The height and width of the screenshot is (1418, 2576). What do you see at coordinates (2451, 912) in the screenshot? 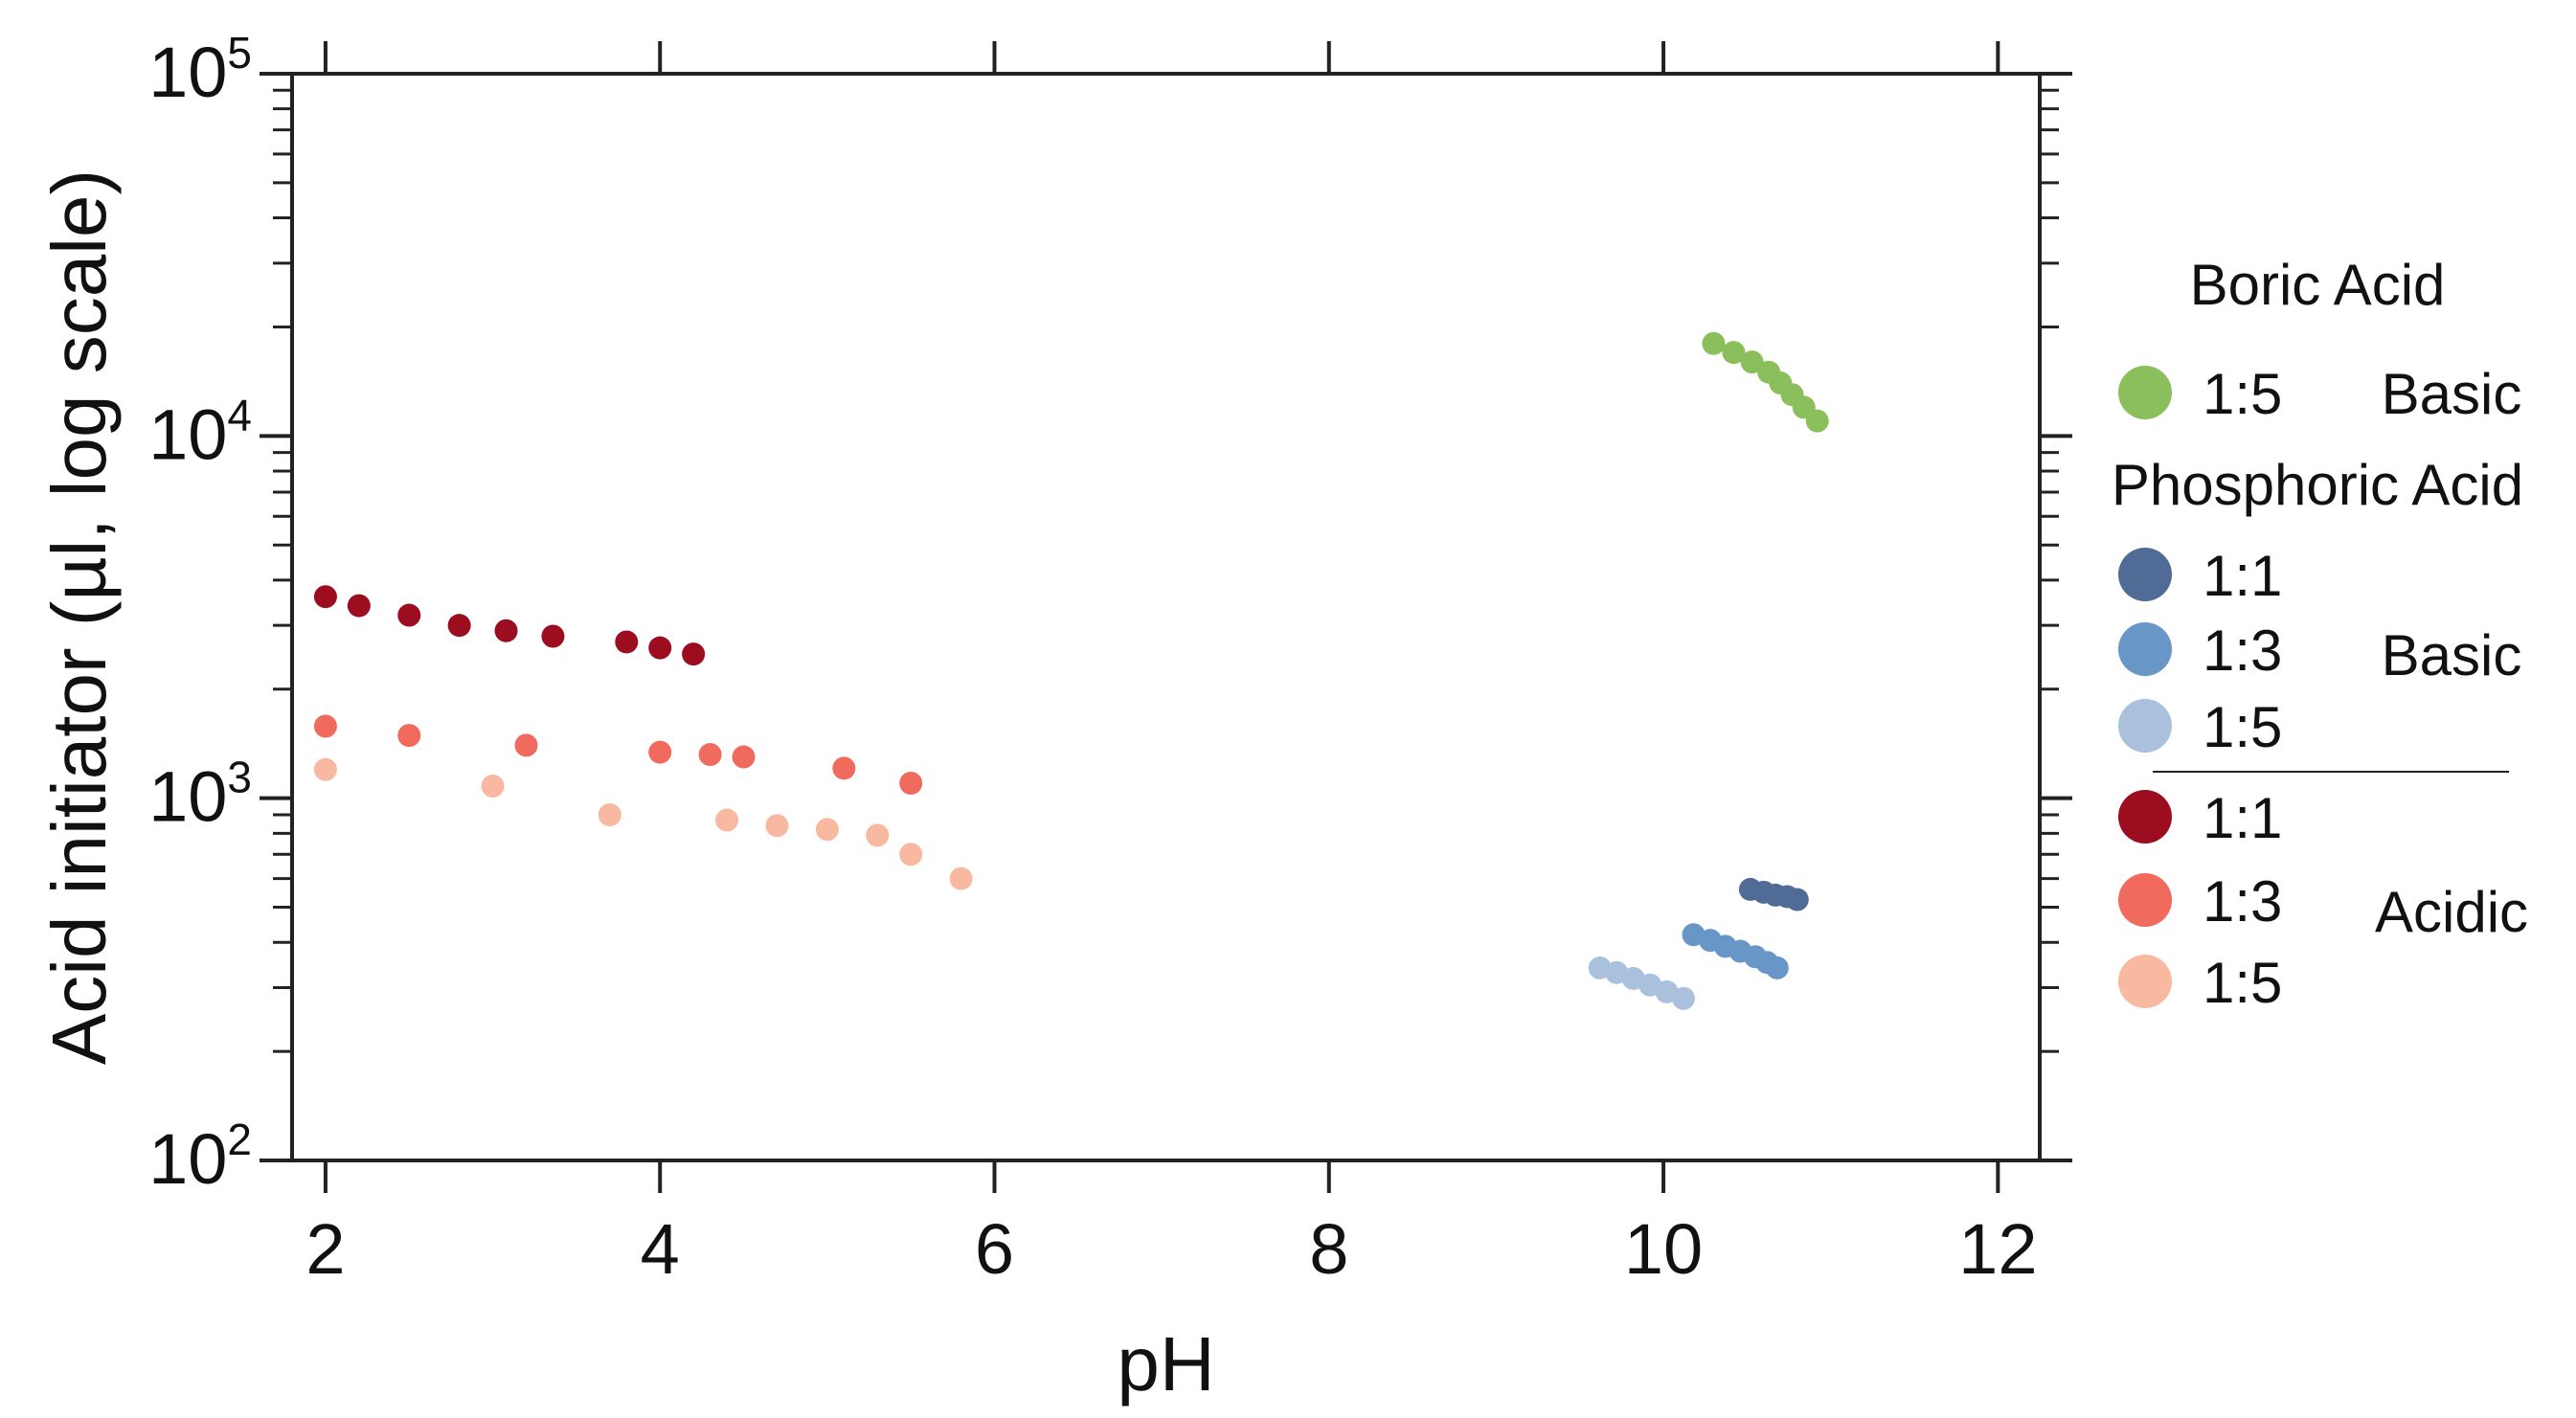
I see `legend-category: Acidic` at bounding box center [2451, 912].